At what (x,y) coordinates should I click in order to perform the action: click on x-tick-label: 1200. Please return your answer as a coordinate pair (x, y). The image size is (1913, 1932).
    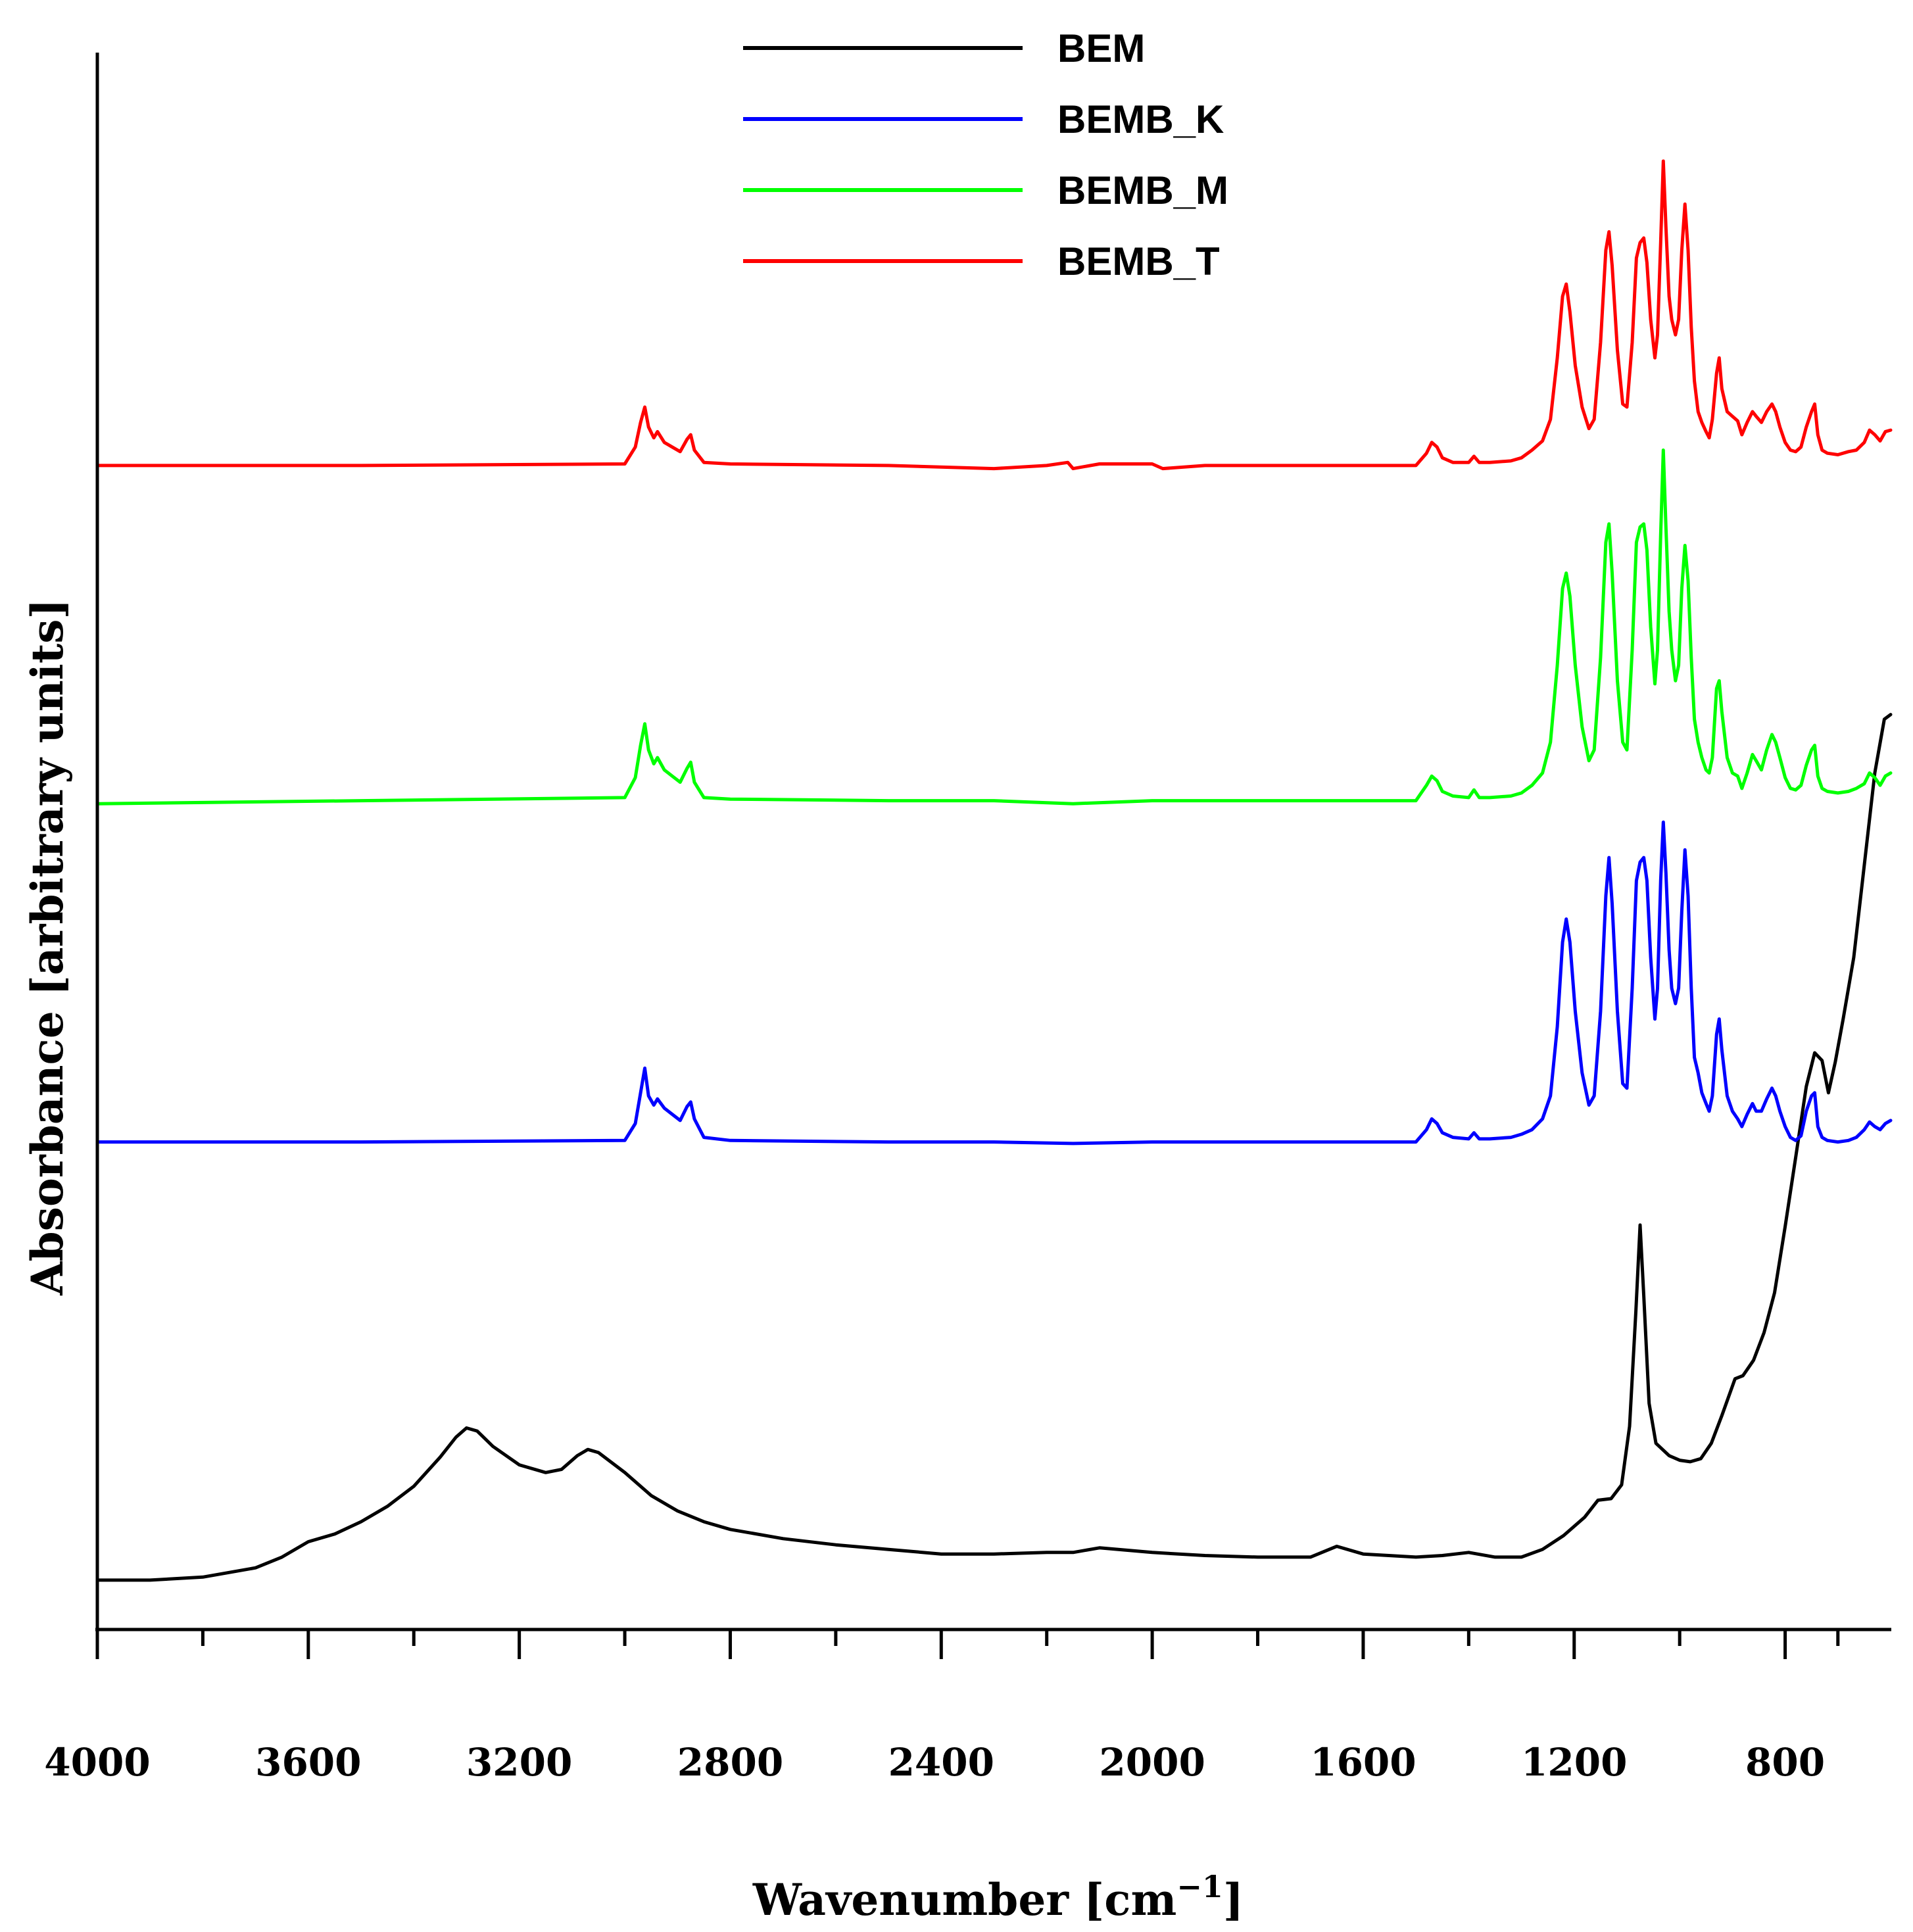
    Looking at the image, I should click on (1574, 1762).